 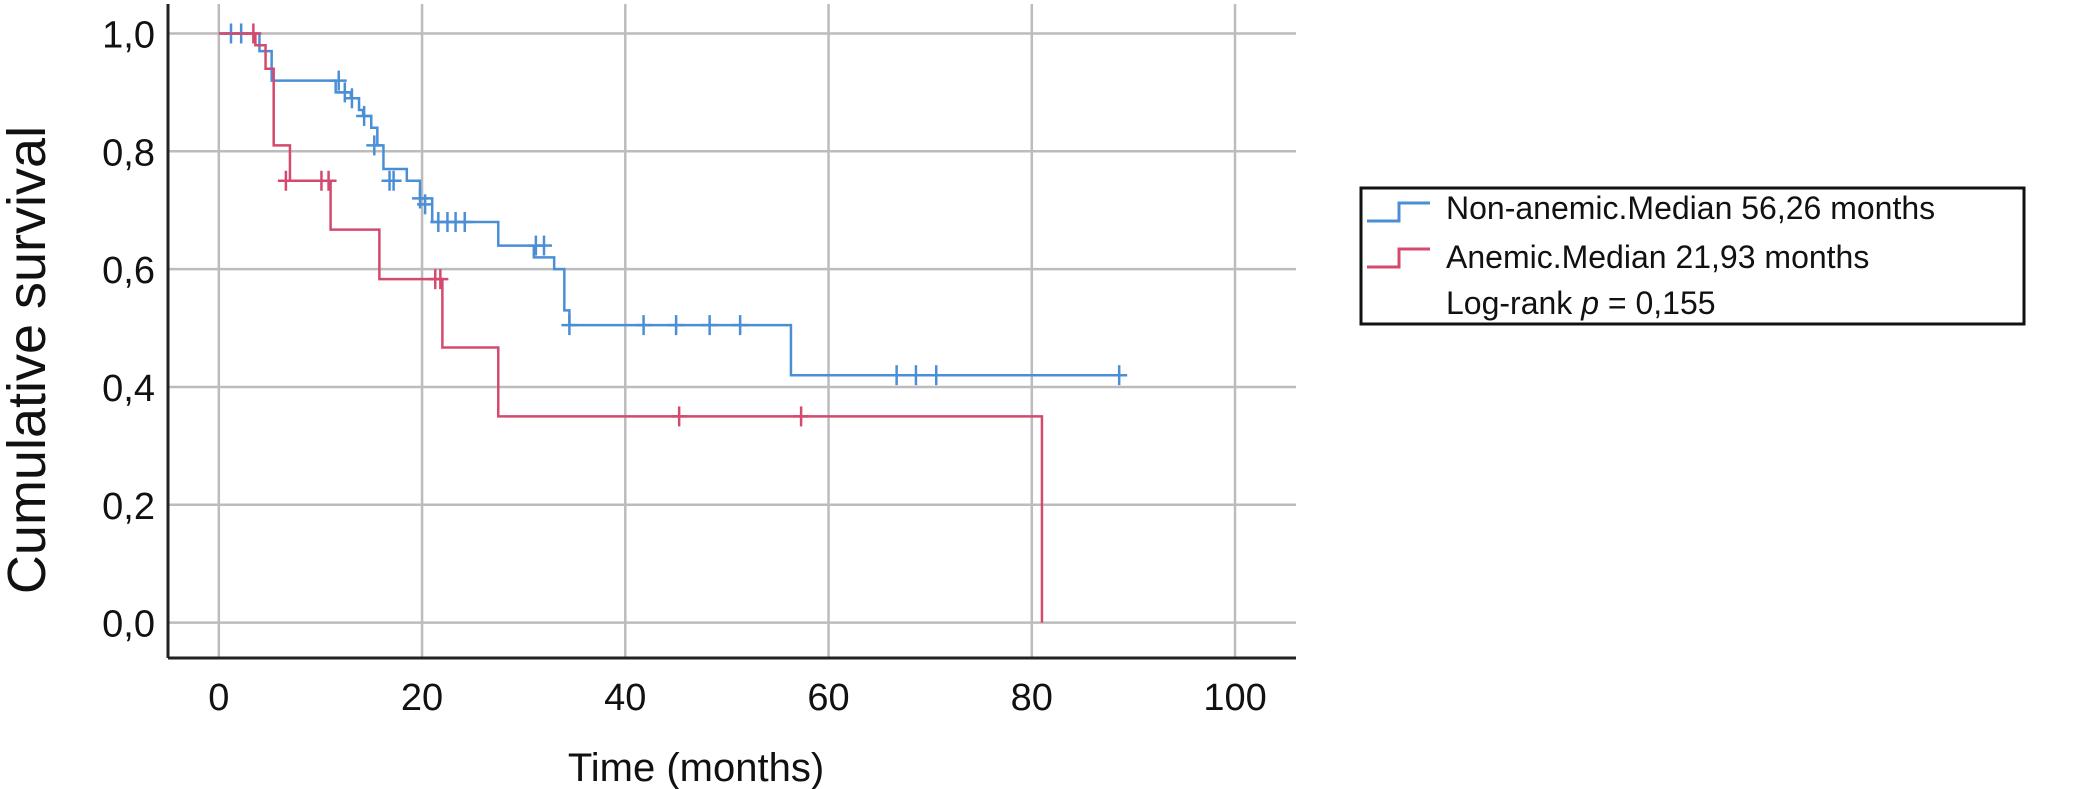 What do you see at coordinates (128, 271) in the screenshot?
I see `y-tick-label: 0,6` at bounding box center [128, 271].